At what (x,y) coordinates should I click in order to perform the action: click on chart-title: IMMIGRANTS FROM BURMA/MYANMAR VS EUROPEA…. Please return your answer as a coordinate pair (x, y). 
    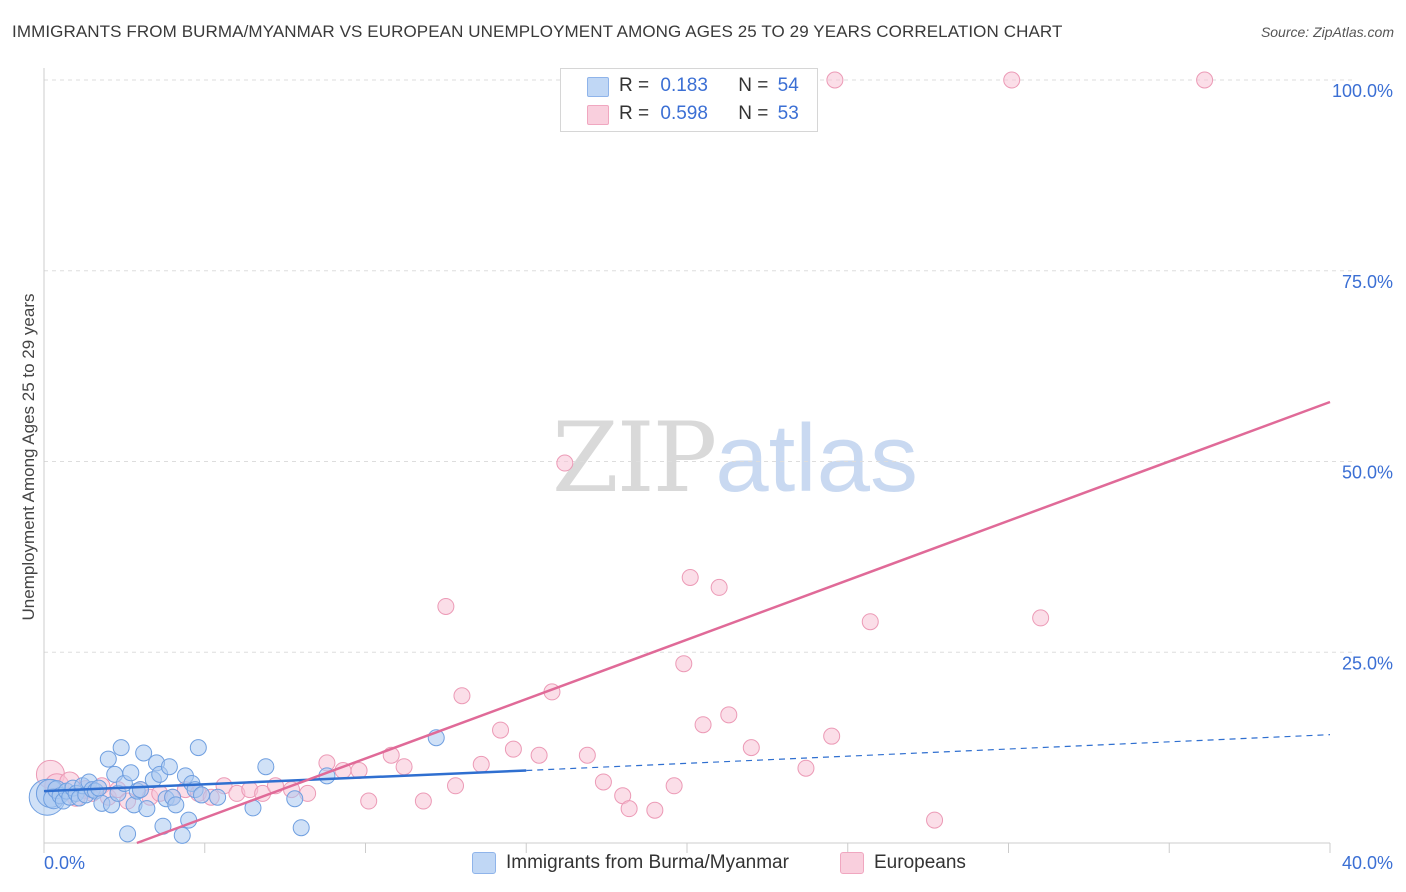
    Looking at the image, I should click on (537, 31).